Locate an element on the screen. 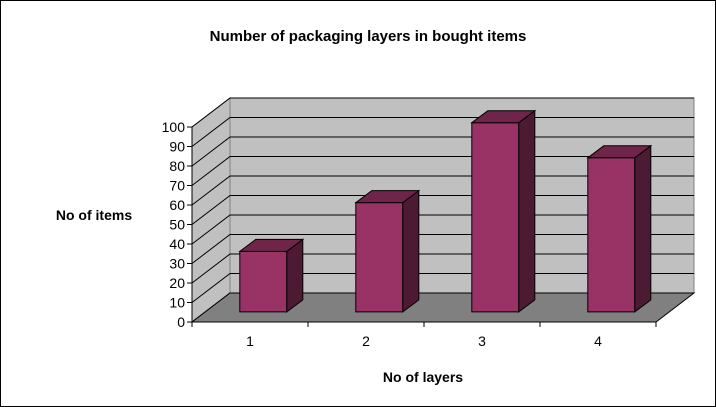  y-tick-label: 70 is located at coordinates (177, 186).